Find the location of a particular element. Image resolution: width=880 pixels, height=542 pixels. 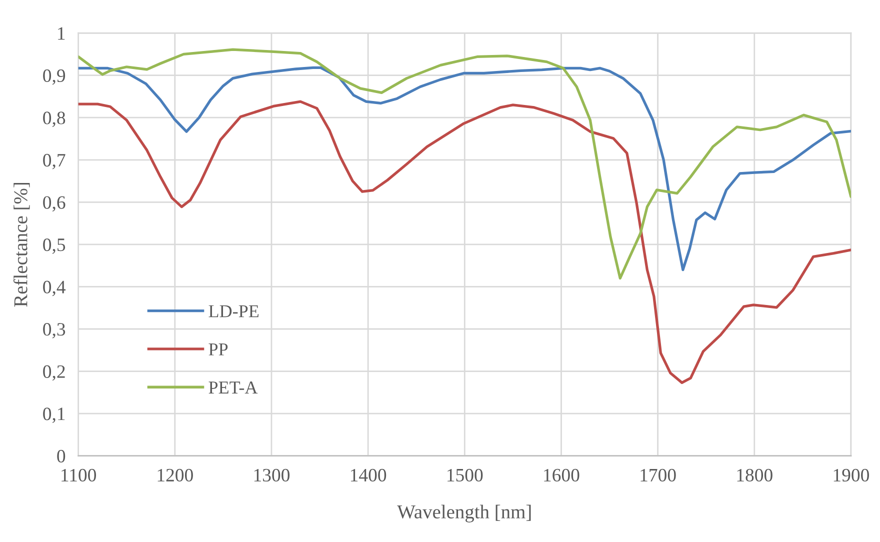

y-tick-label: 0,9 is located at coordinates (54, 77).